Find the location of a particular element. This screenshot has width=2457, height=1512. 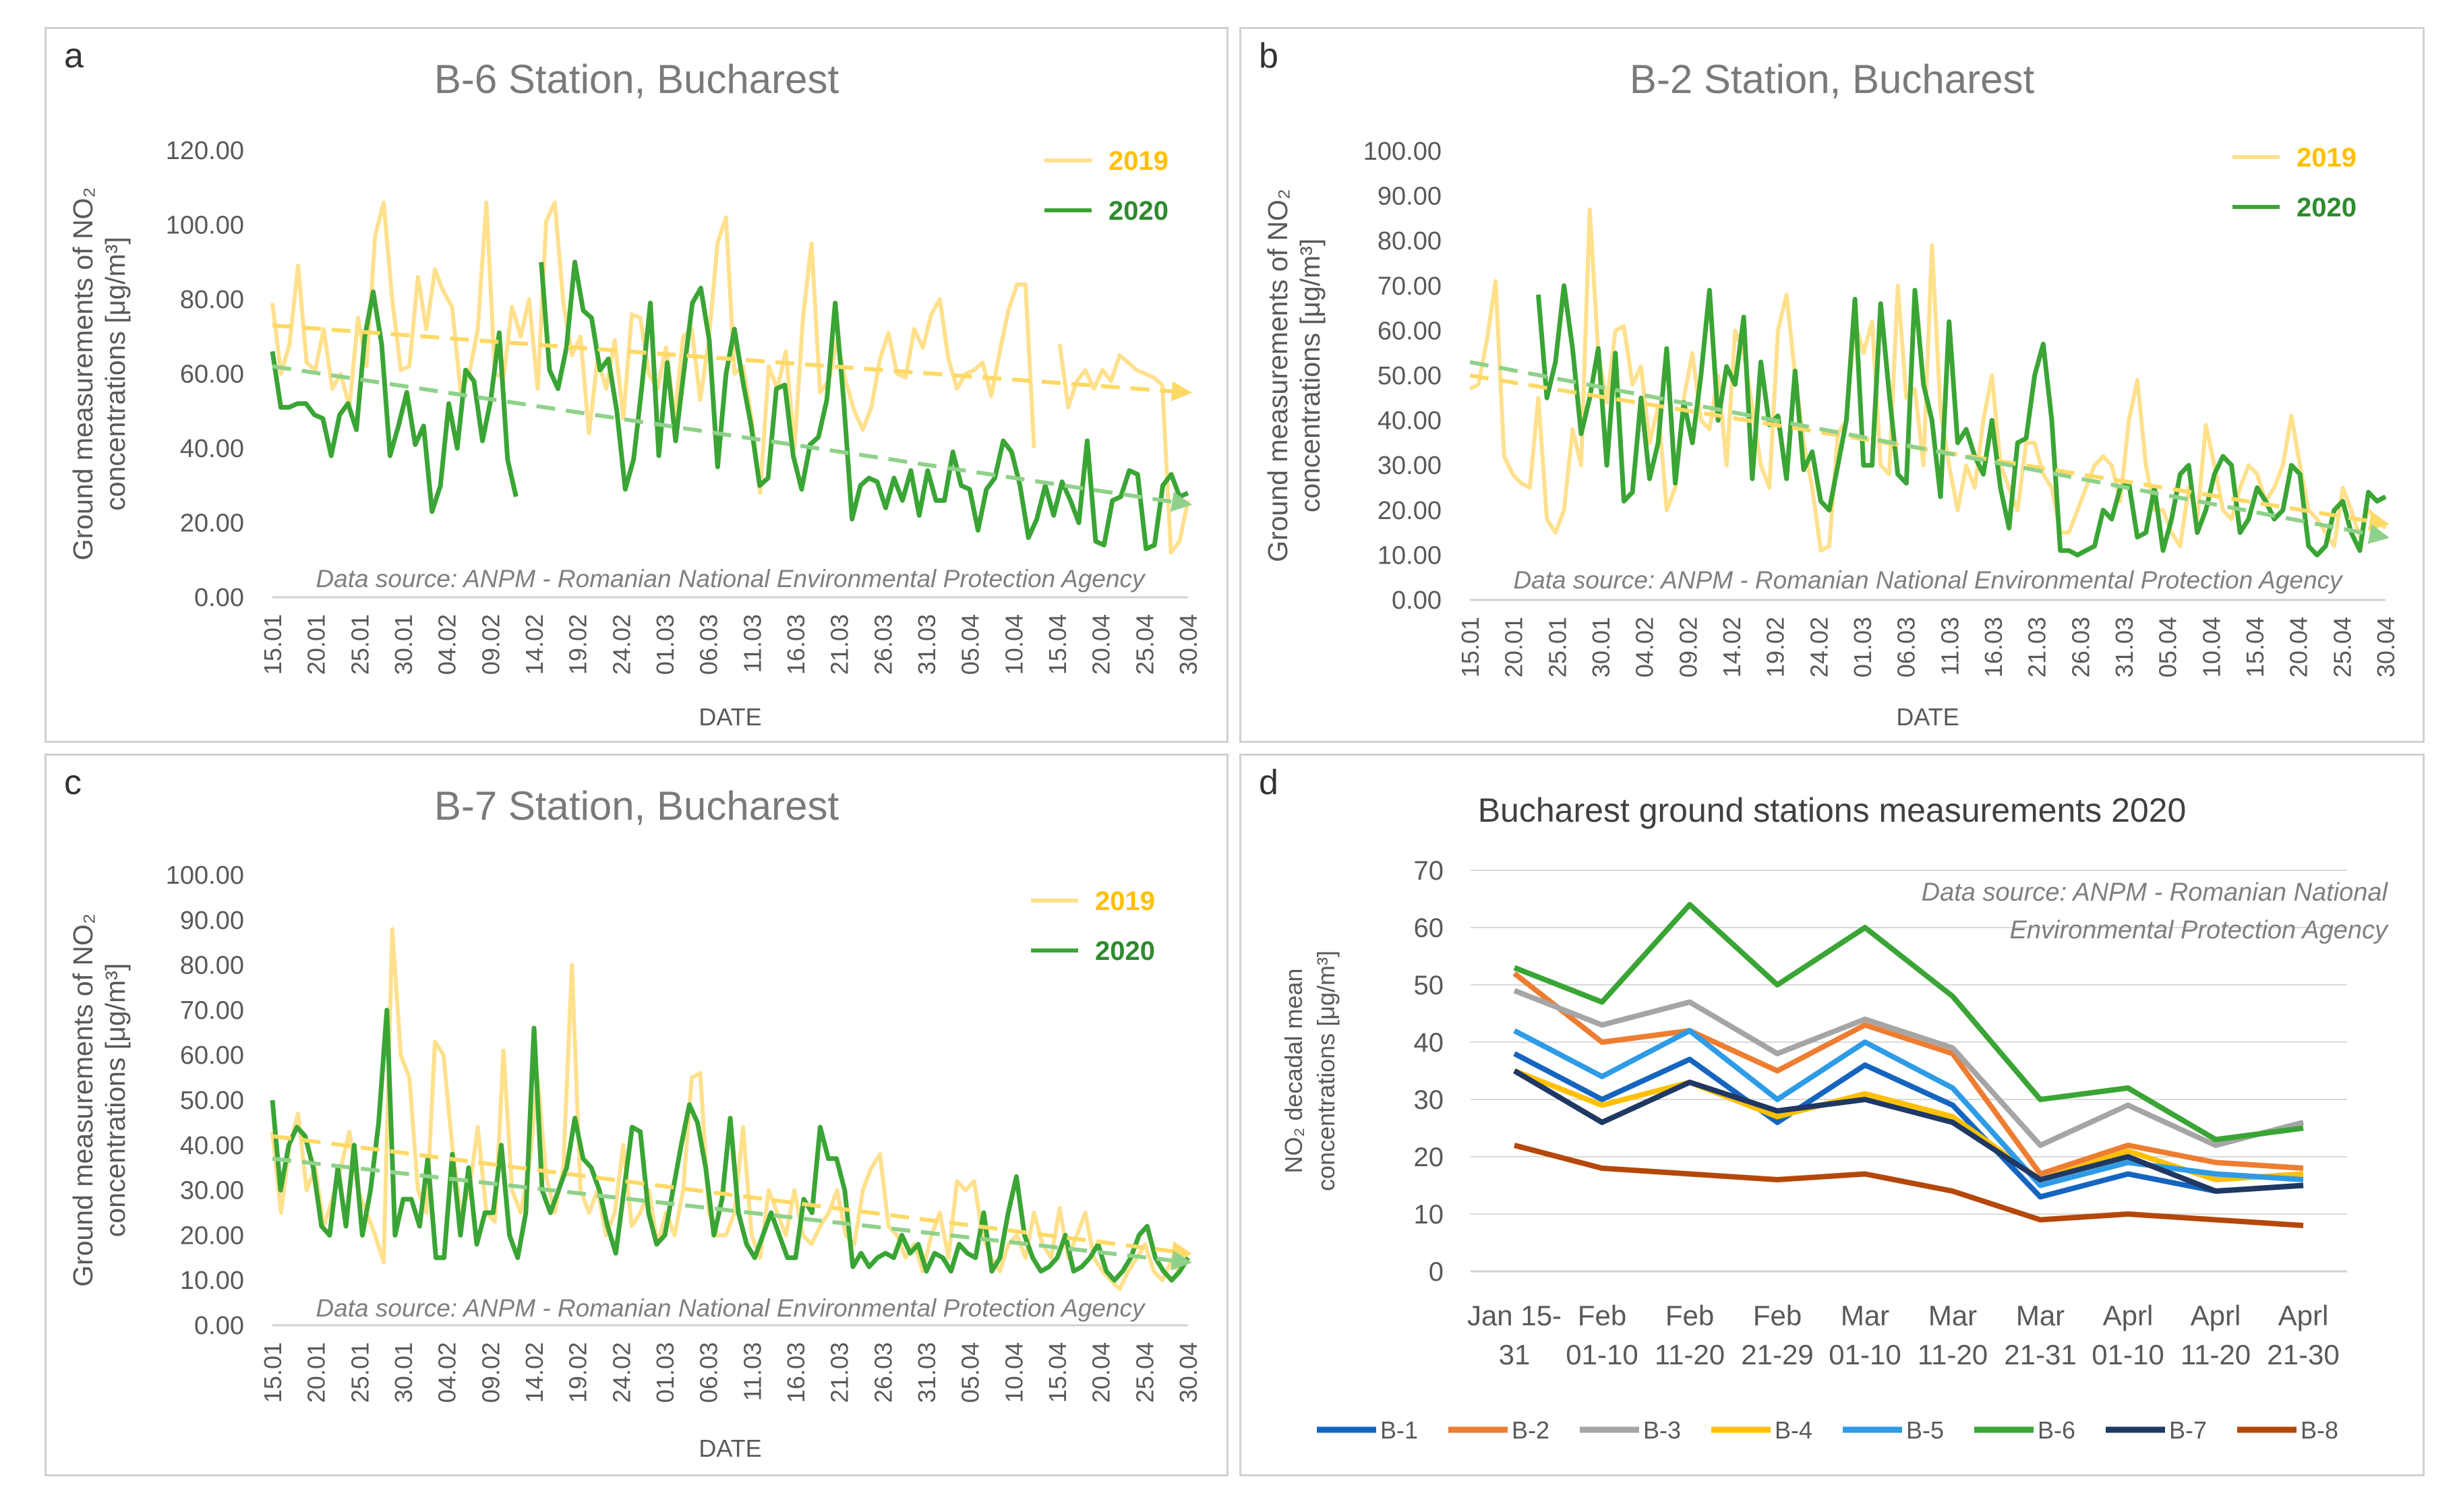

y-axis-title: NO₂ decadal mean is located at coordinates (1293, 1070).